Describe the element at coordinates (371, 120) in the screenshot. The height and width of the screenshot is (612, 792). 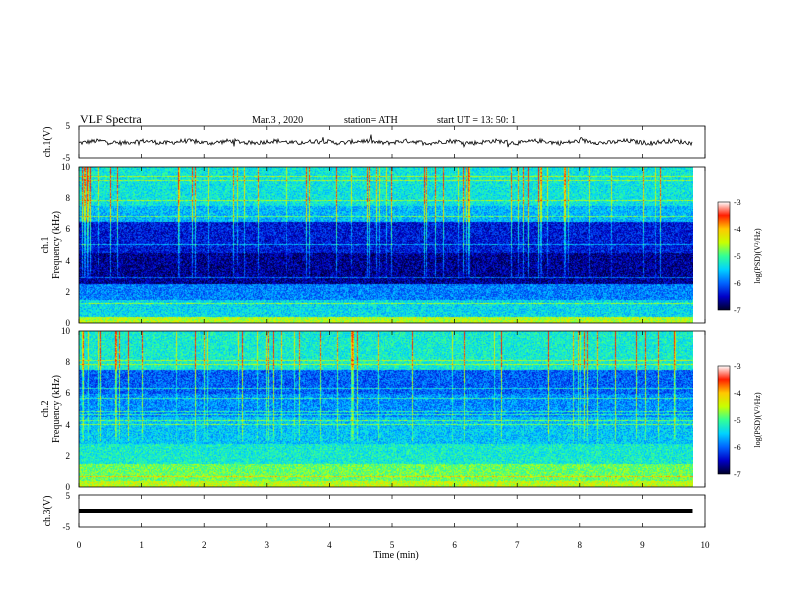
I see `station-label: station= ATH` at that location.